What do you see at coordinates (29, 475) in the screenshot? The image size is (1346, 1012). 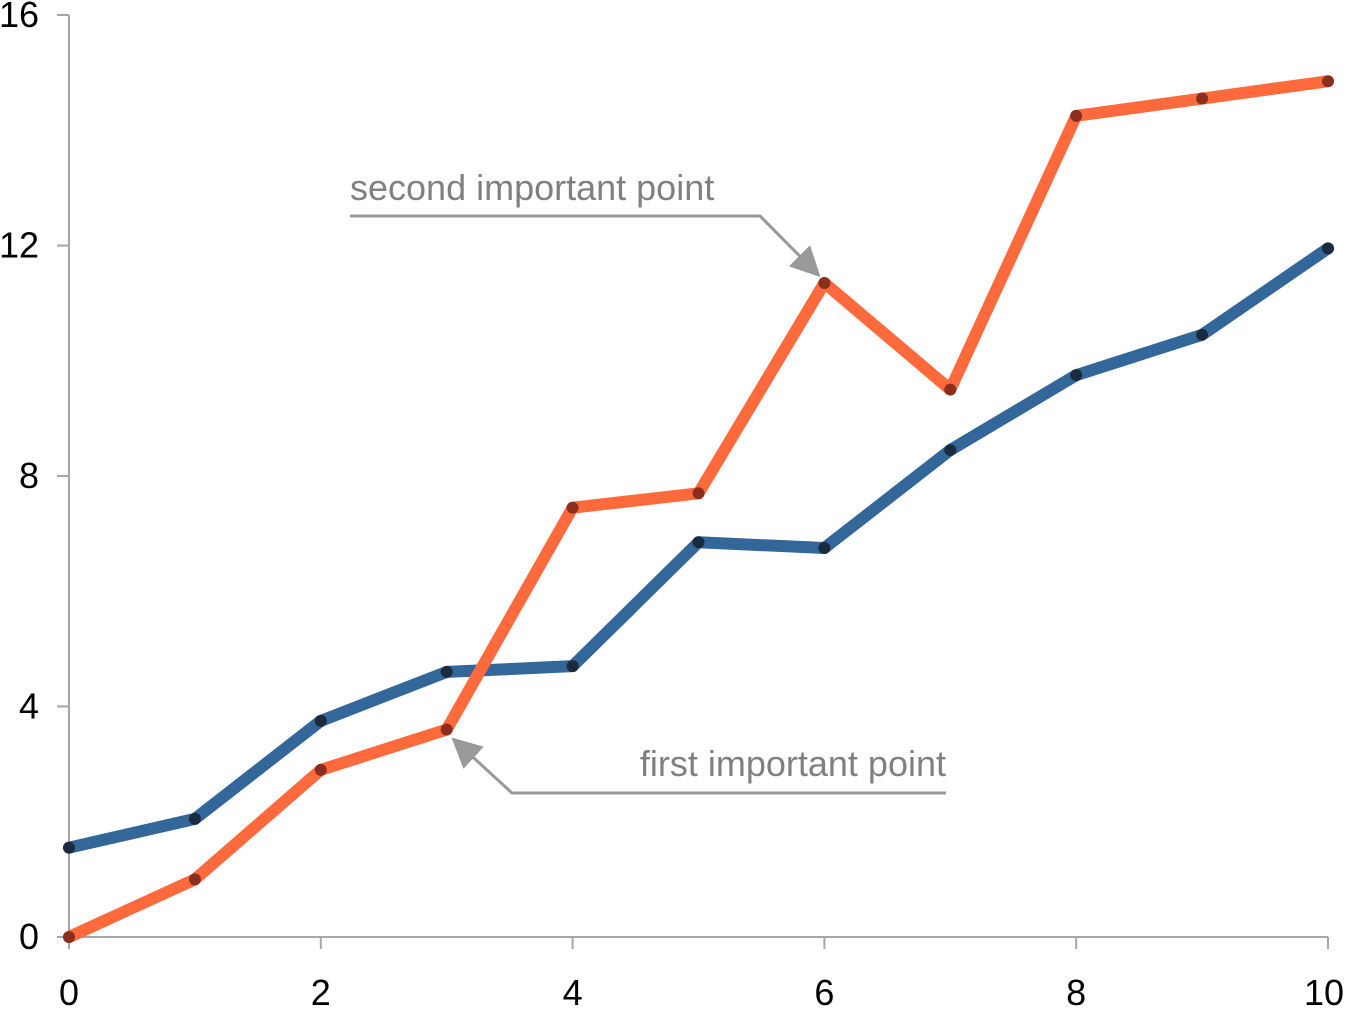 I see `y-tick-label: 8` at bounding box center [29, 475].